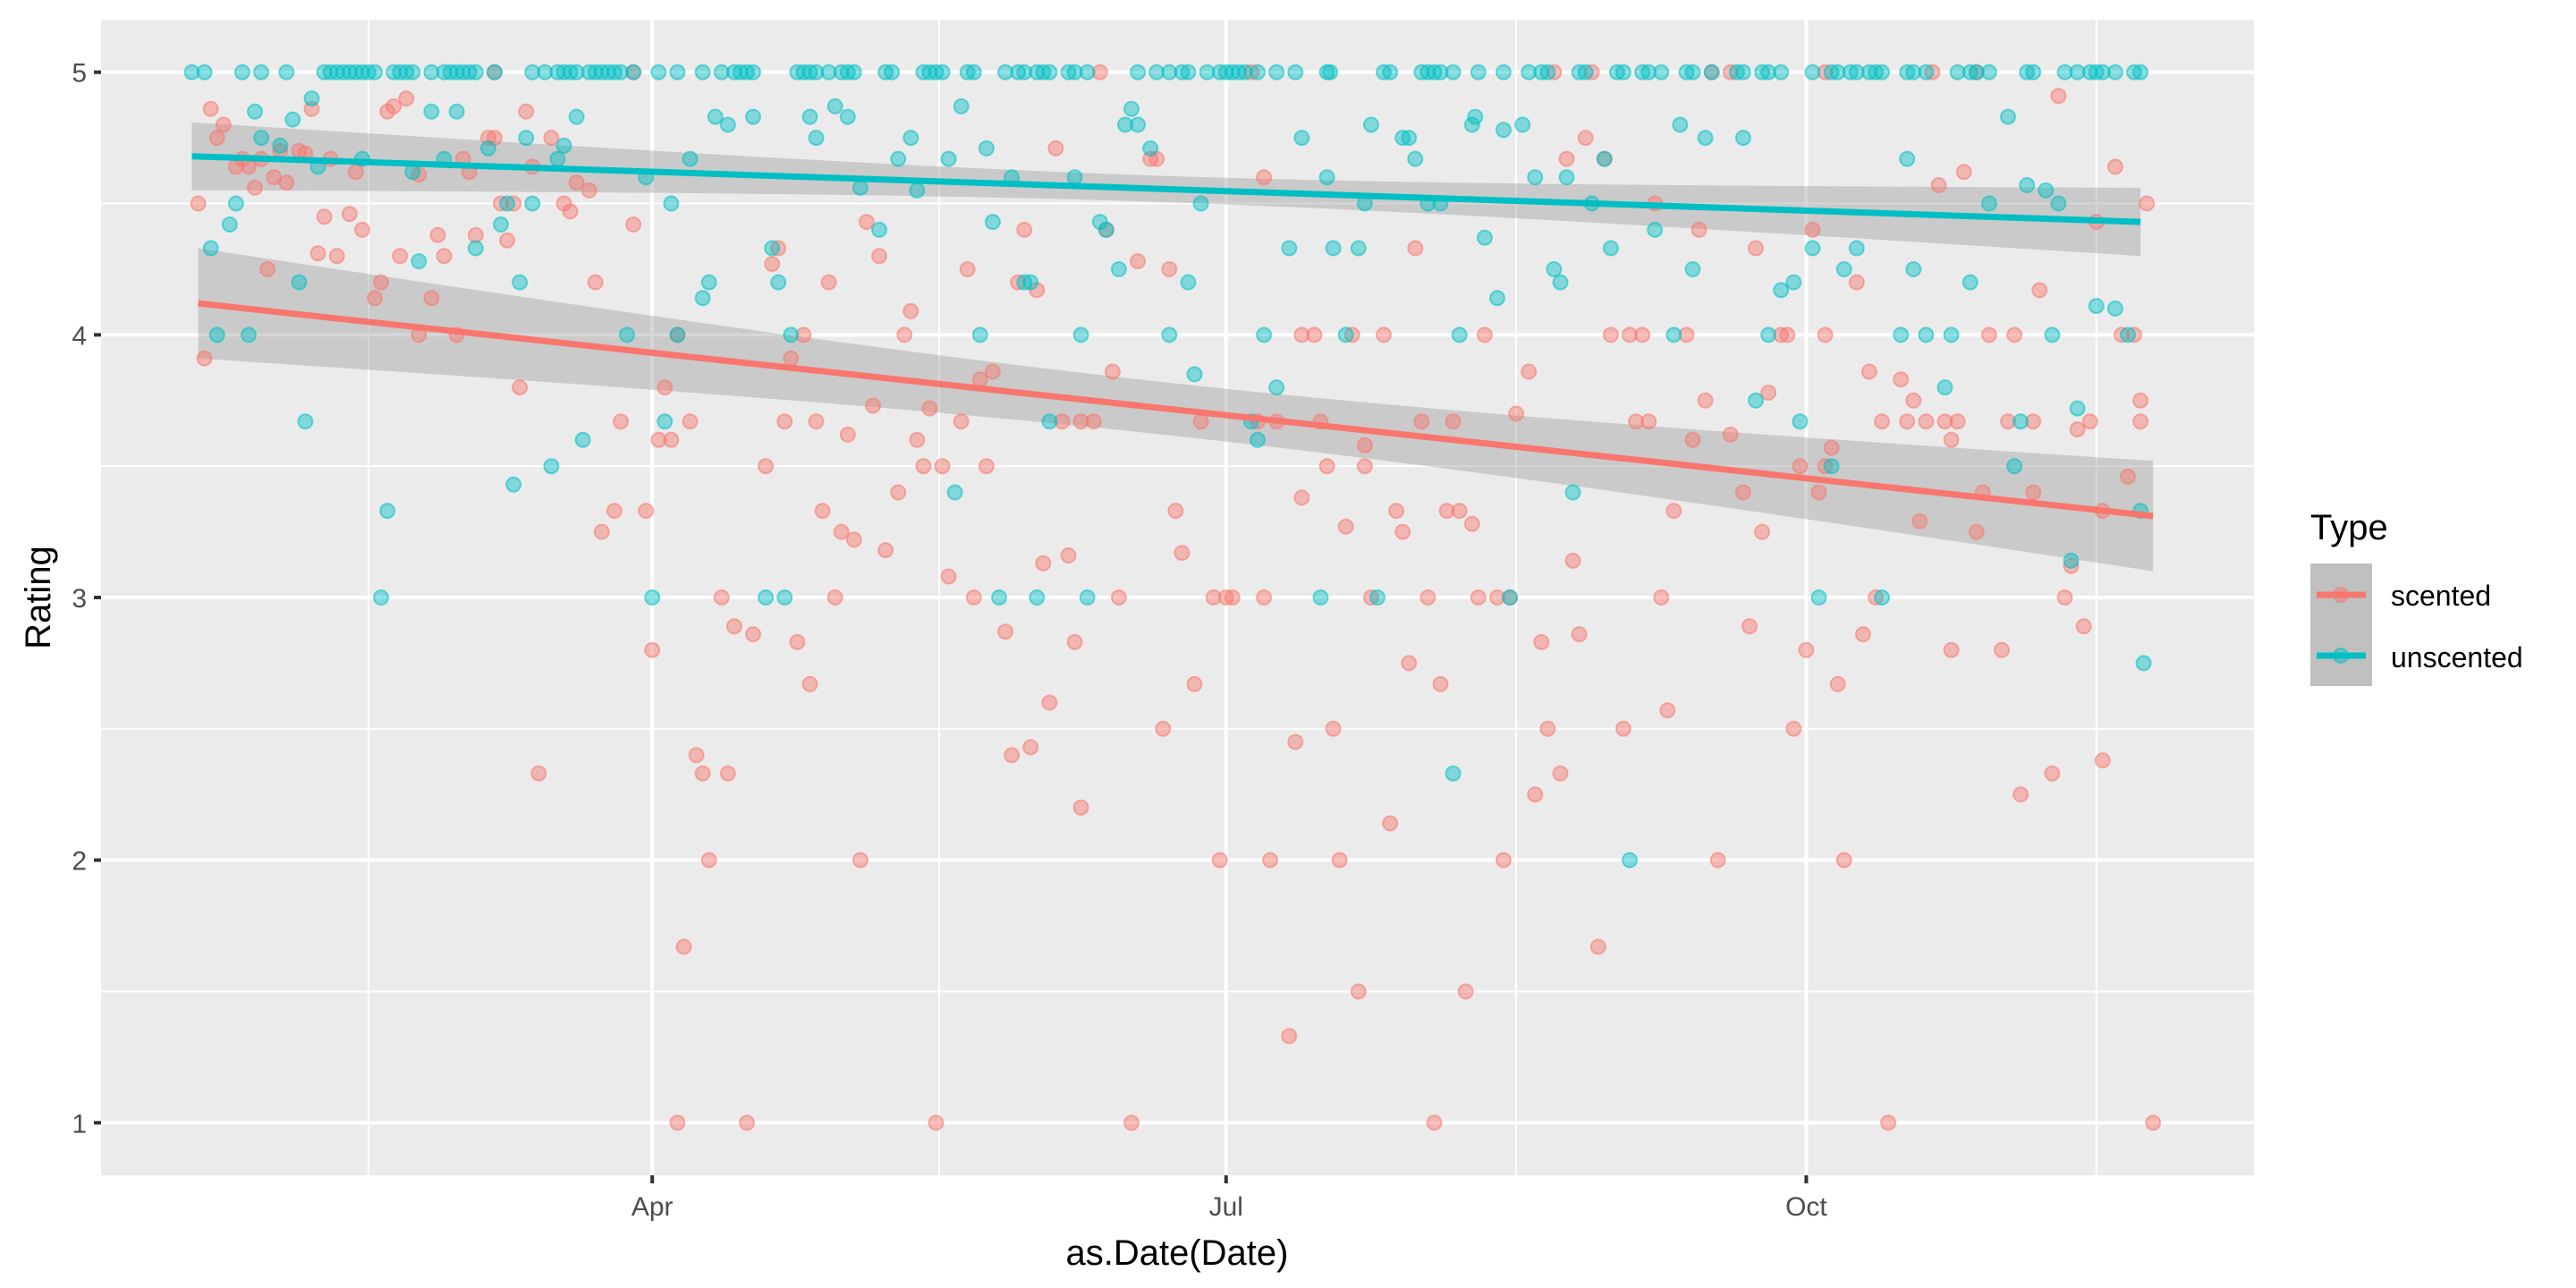 The image size is (2576, 1288). I want to click on x-axis-title: as.Date(Date), so click(1177, 1253).